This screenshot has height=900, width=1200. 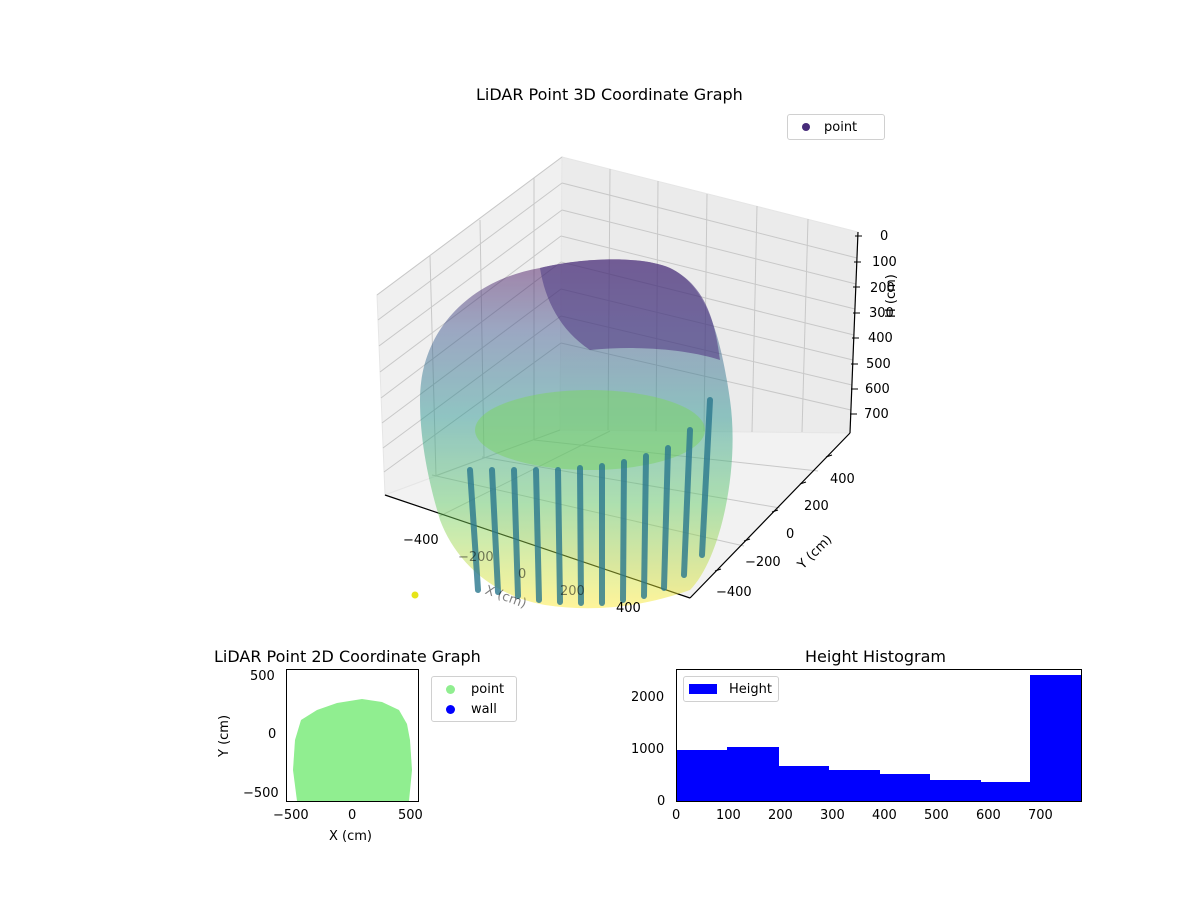 I want to click on plot2d-axes, so click(x=352, y=735).